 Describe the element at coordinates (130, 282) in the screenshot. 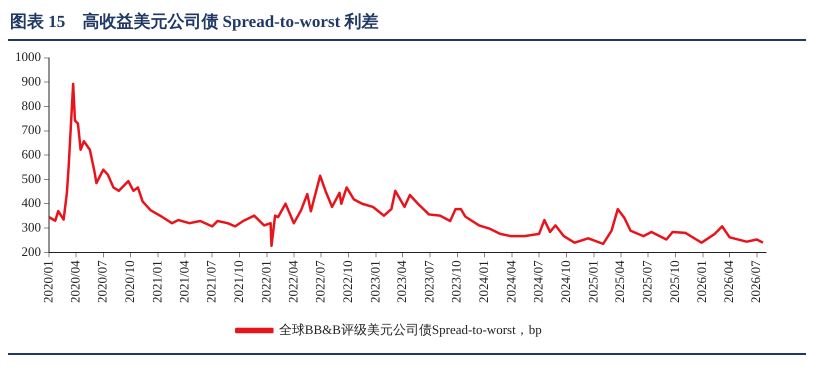

I see `x-tick-label: 2020/10` at that location.